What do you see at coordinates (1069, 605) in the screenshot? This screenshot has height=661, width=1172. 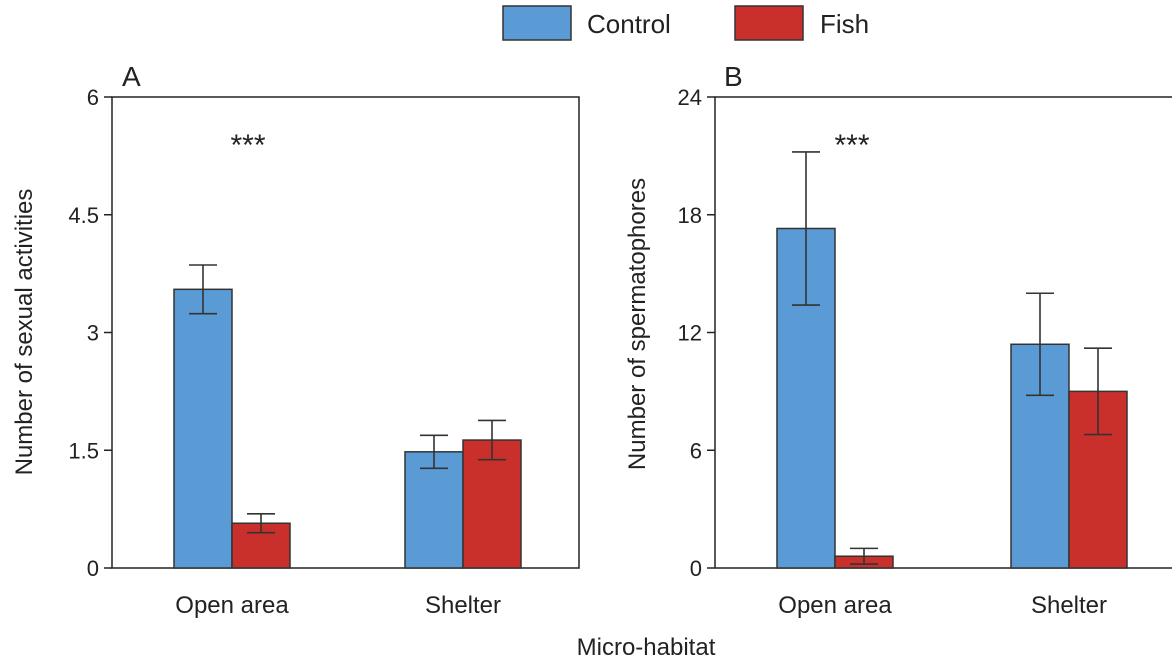 I see `panel-b-category-shelter: Shelter` at bounding box center [1069, 605].